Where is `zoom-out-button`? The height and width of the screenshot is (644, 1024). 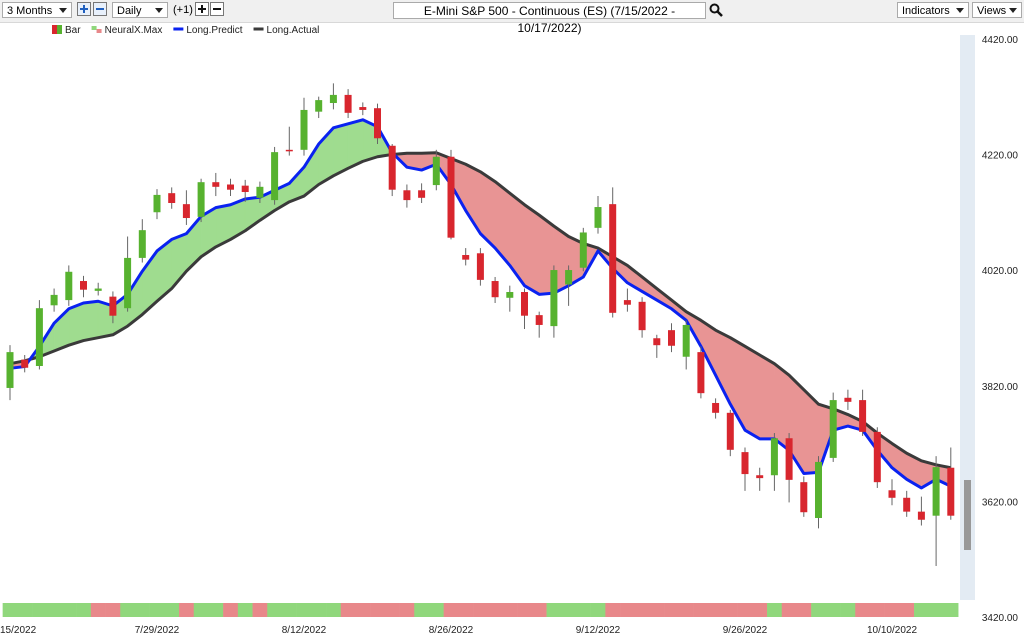
zoom-out-button is located at coordinates (100, 9).